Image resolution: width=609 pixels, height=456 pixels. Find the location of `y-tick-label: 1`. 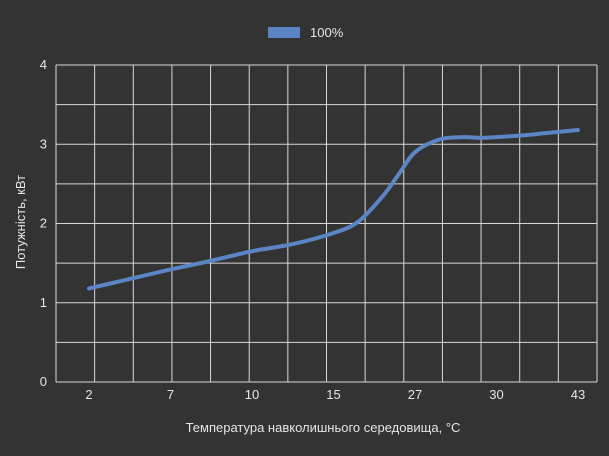

y-tick-label: 1 is located at coordinates (43, 302).